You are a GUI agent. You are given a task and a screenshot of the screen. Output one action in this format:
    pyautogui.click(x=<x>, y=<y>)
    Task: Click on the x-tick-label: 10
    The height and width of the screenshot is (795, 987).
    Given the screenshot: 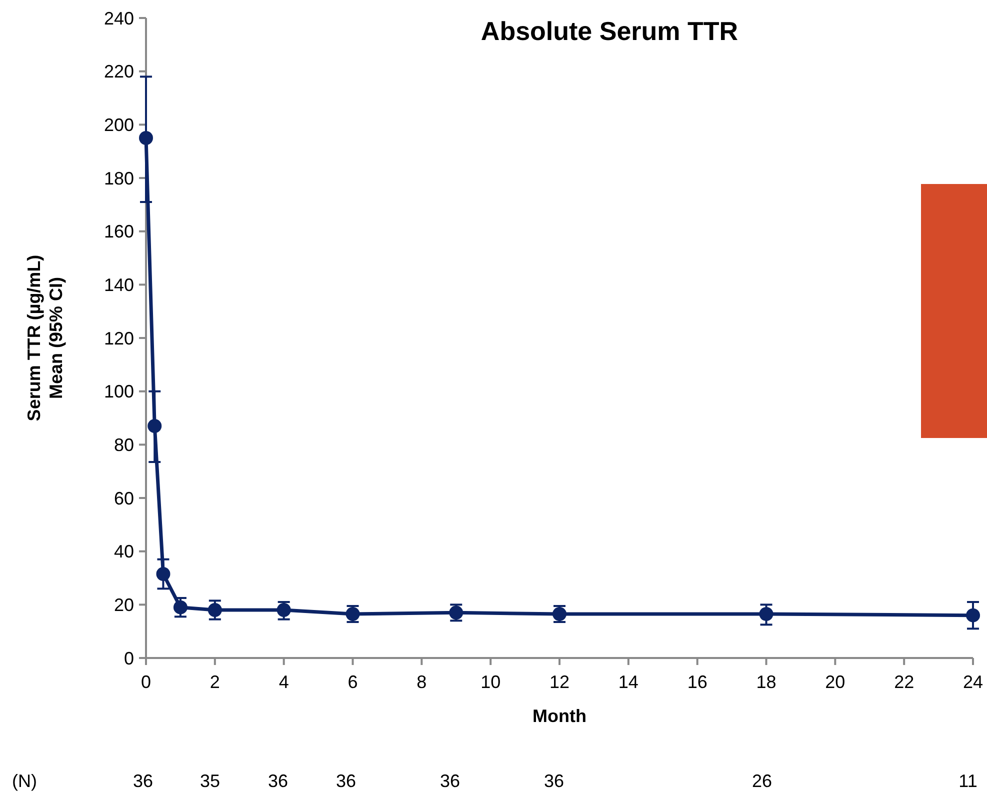 What is the action you would take?
    pyautogui.click(x=490, y=682)
    